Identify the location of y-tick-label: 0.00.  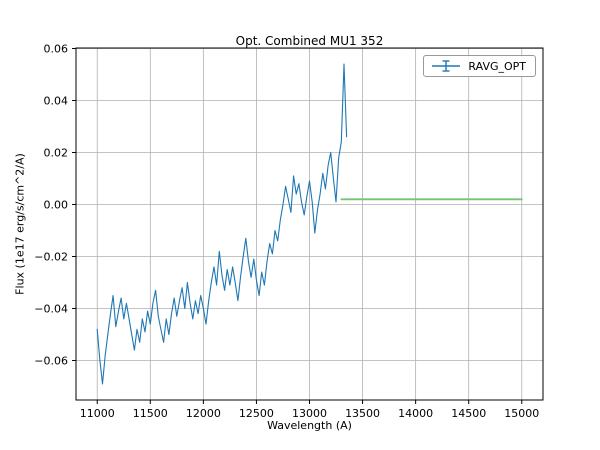
(56, 205).